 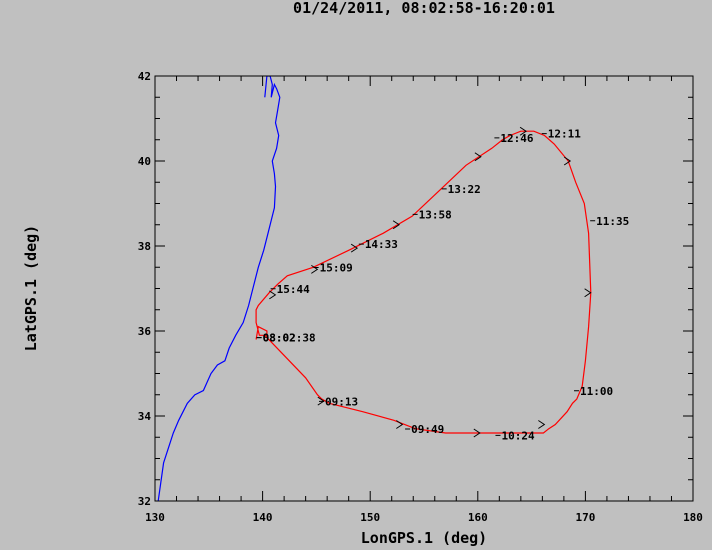 What do you see at coordinates (517, 435) in the screenshot?
I see `time-label: 10:24` at bounding box center [517, 435].